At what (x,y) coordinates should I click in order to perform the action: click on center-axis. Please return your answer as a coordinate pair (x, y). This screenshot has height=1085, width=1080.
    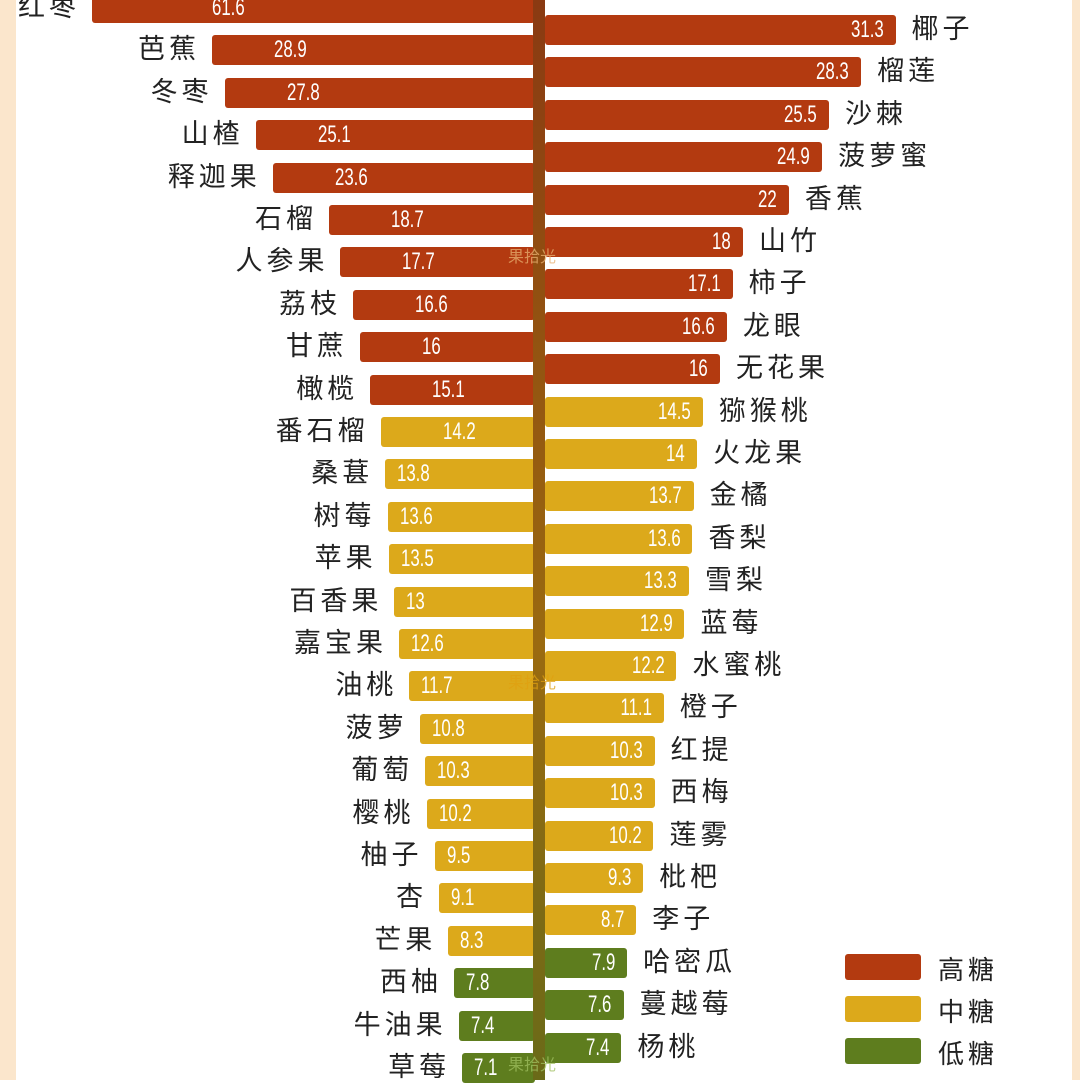
    Looking at the image, I should click on (539, 540).